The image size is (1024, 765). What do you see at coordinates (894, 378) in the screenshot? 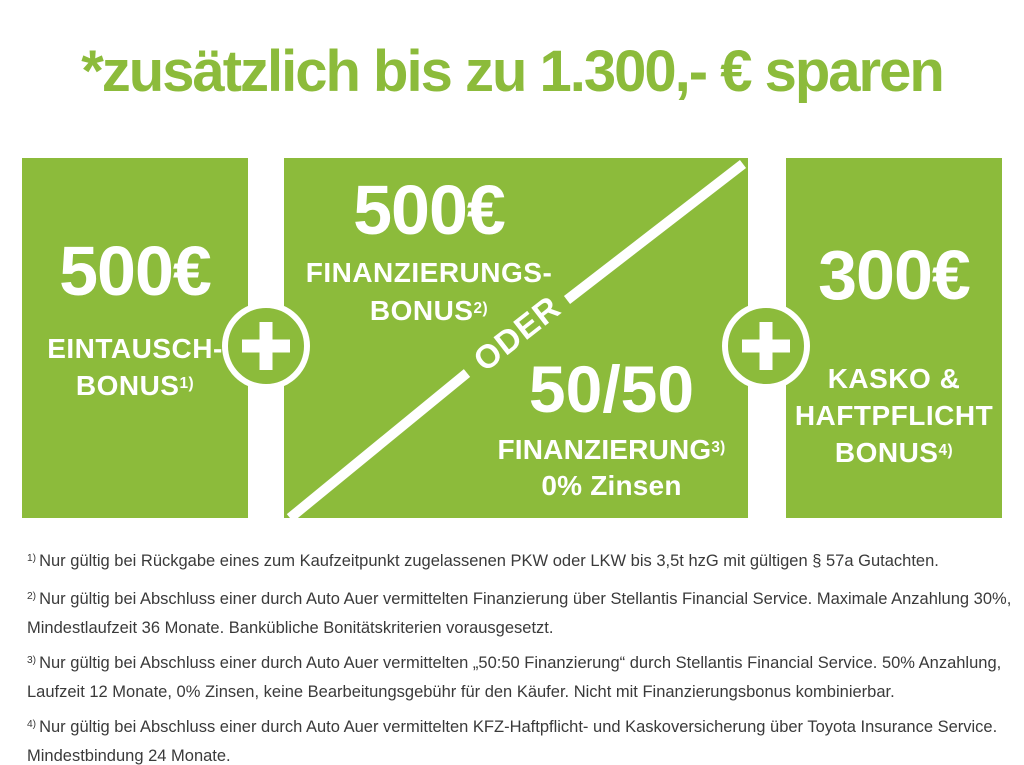
I see `kasko-label-line1: KASKO &` at bounding box center [894, 378].